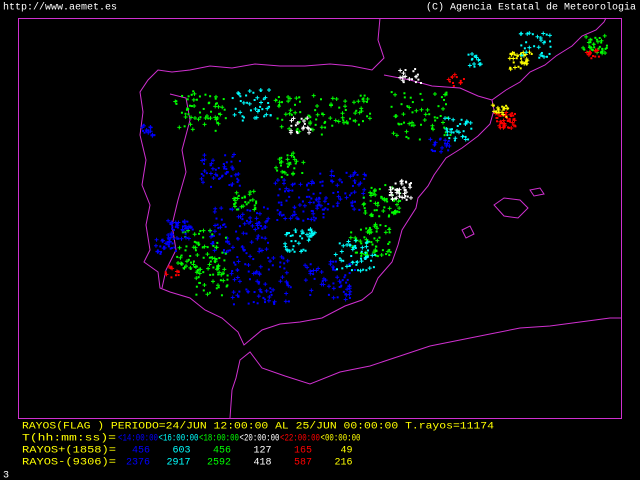  I want to click on positive-count: 603, so click(181, 451).